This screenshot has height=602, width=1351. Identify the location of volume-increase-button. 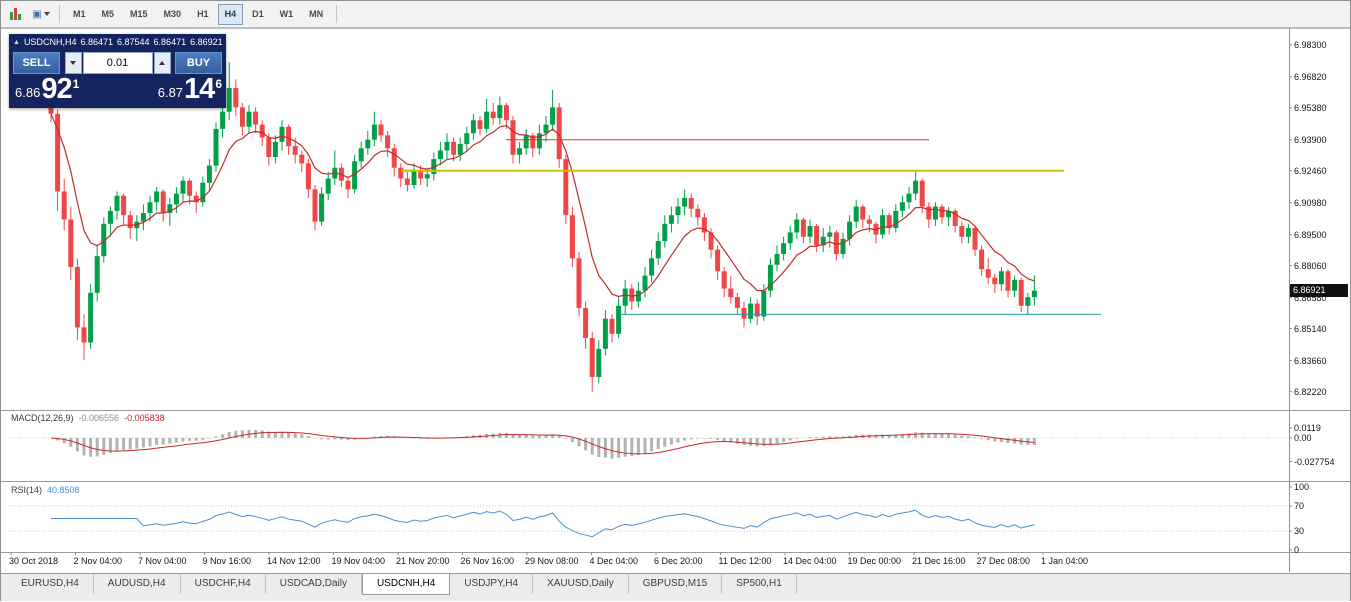
(162, 63).